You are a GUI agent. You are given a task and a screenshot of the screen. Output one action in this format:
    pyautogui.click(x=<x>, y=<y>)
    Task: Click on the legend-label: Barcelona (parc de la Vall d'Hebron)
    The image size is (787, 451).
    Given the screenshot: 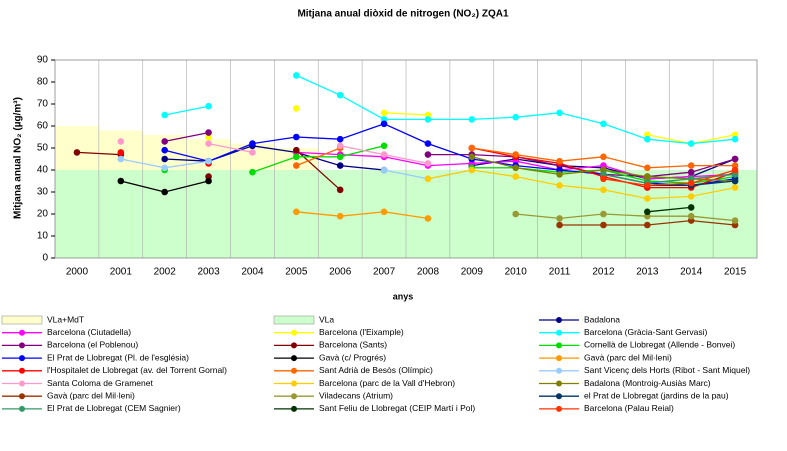 What is the action you would take?
    pyautogui.click(x=387, y=383)
    